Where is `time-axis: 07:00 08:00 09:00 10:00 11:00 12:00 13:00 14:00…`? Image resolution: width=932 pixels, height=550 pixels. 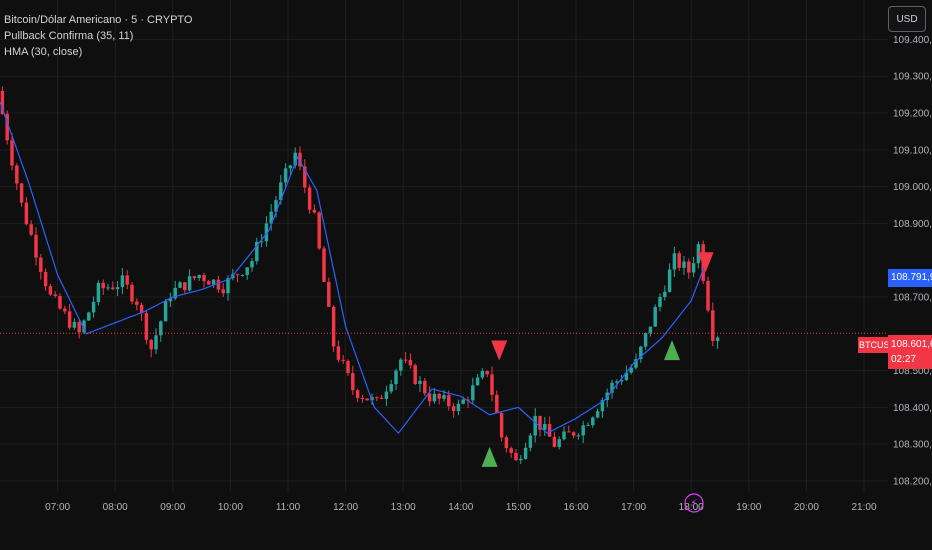 time-axis: 07:00 08:00 09:00 10:00 11:00 12:00 13:00 14:00… is located at coordinates (466, 521).